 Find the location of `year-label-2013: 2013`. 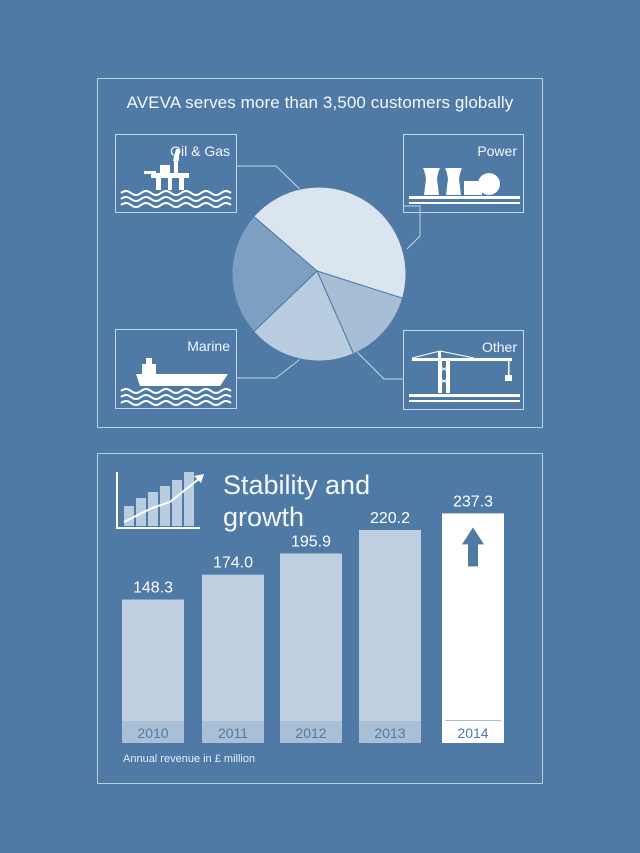

year-label-2013: 2013 is located at coordinates (389, 733).